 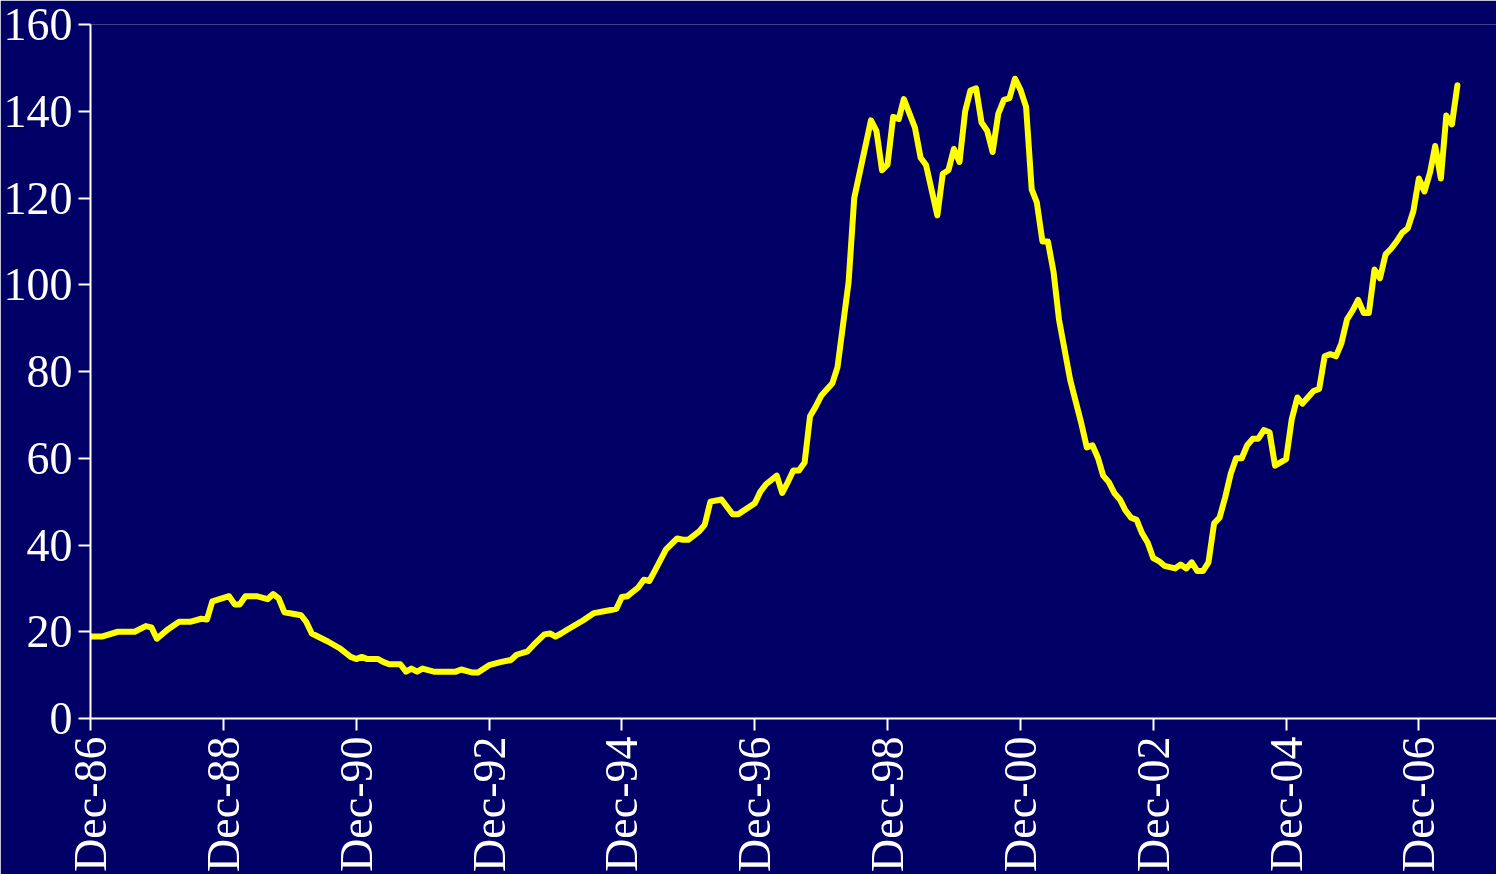 I want to click on x-tick-label: Dec-02, so click(x=1153, y=804).